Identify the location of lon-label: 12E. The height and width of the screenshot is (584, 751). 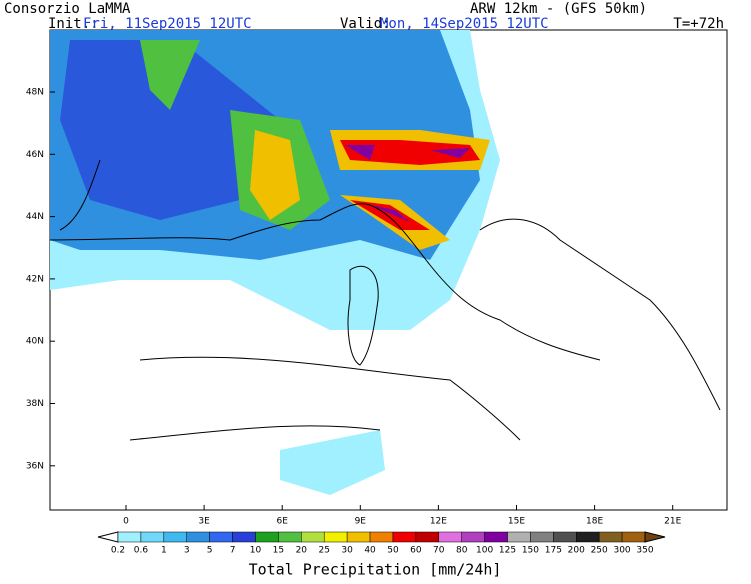
(438, 522).